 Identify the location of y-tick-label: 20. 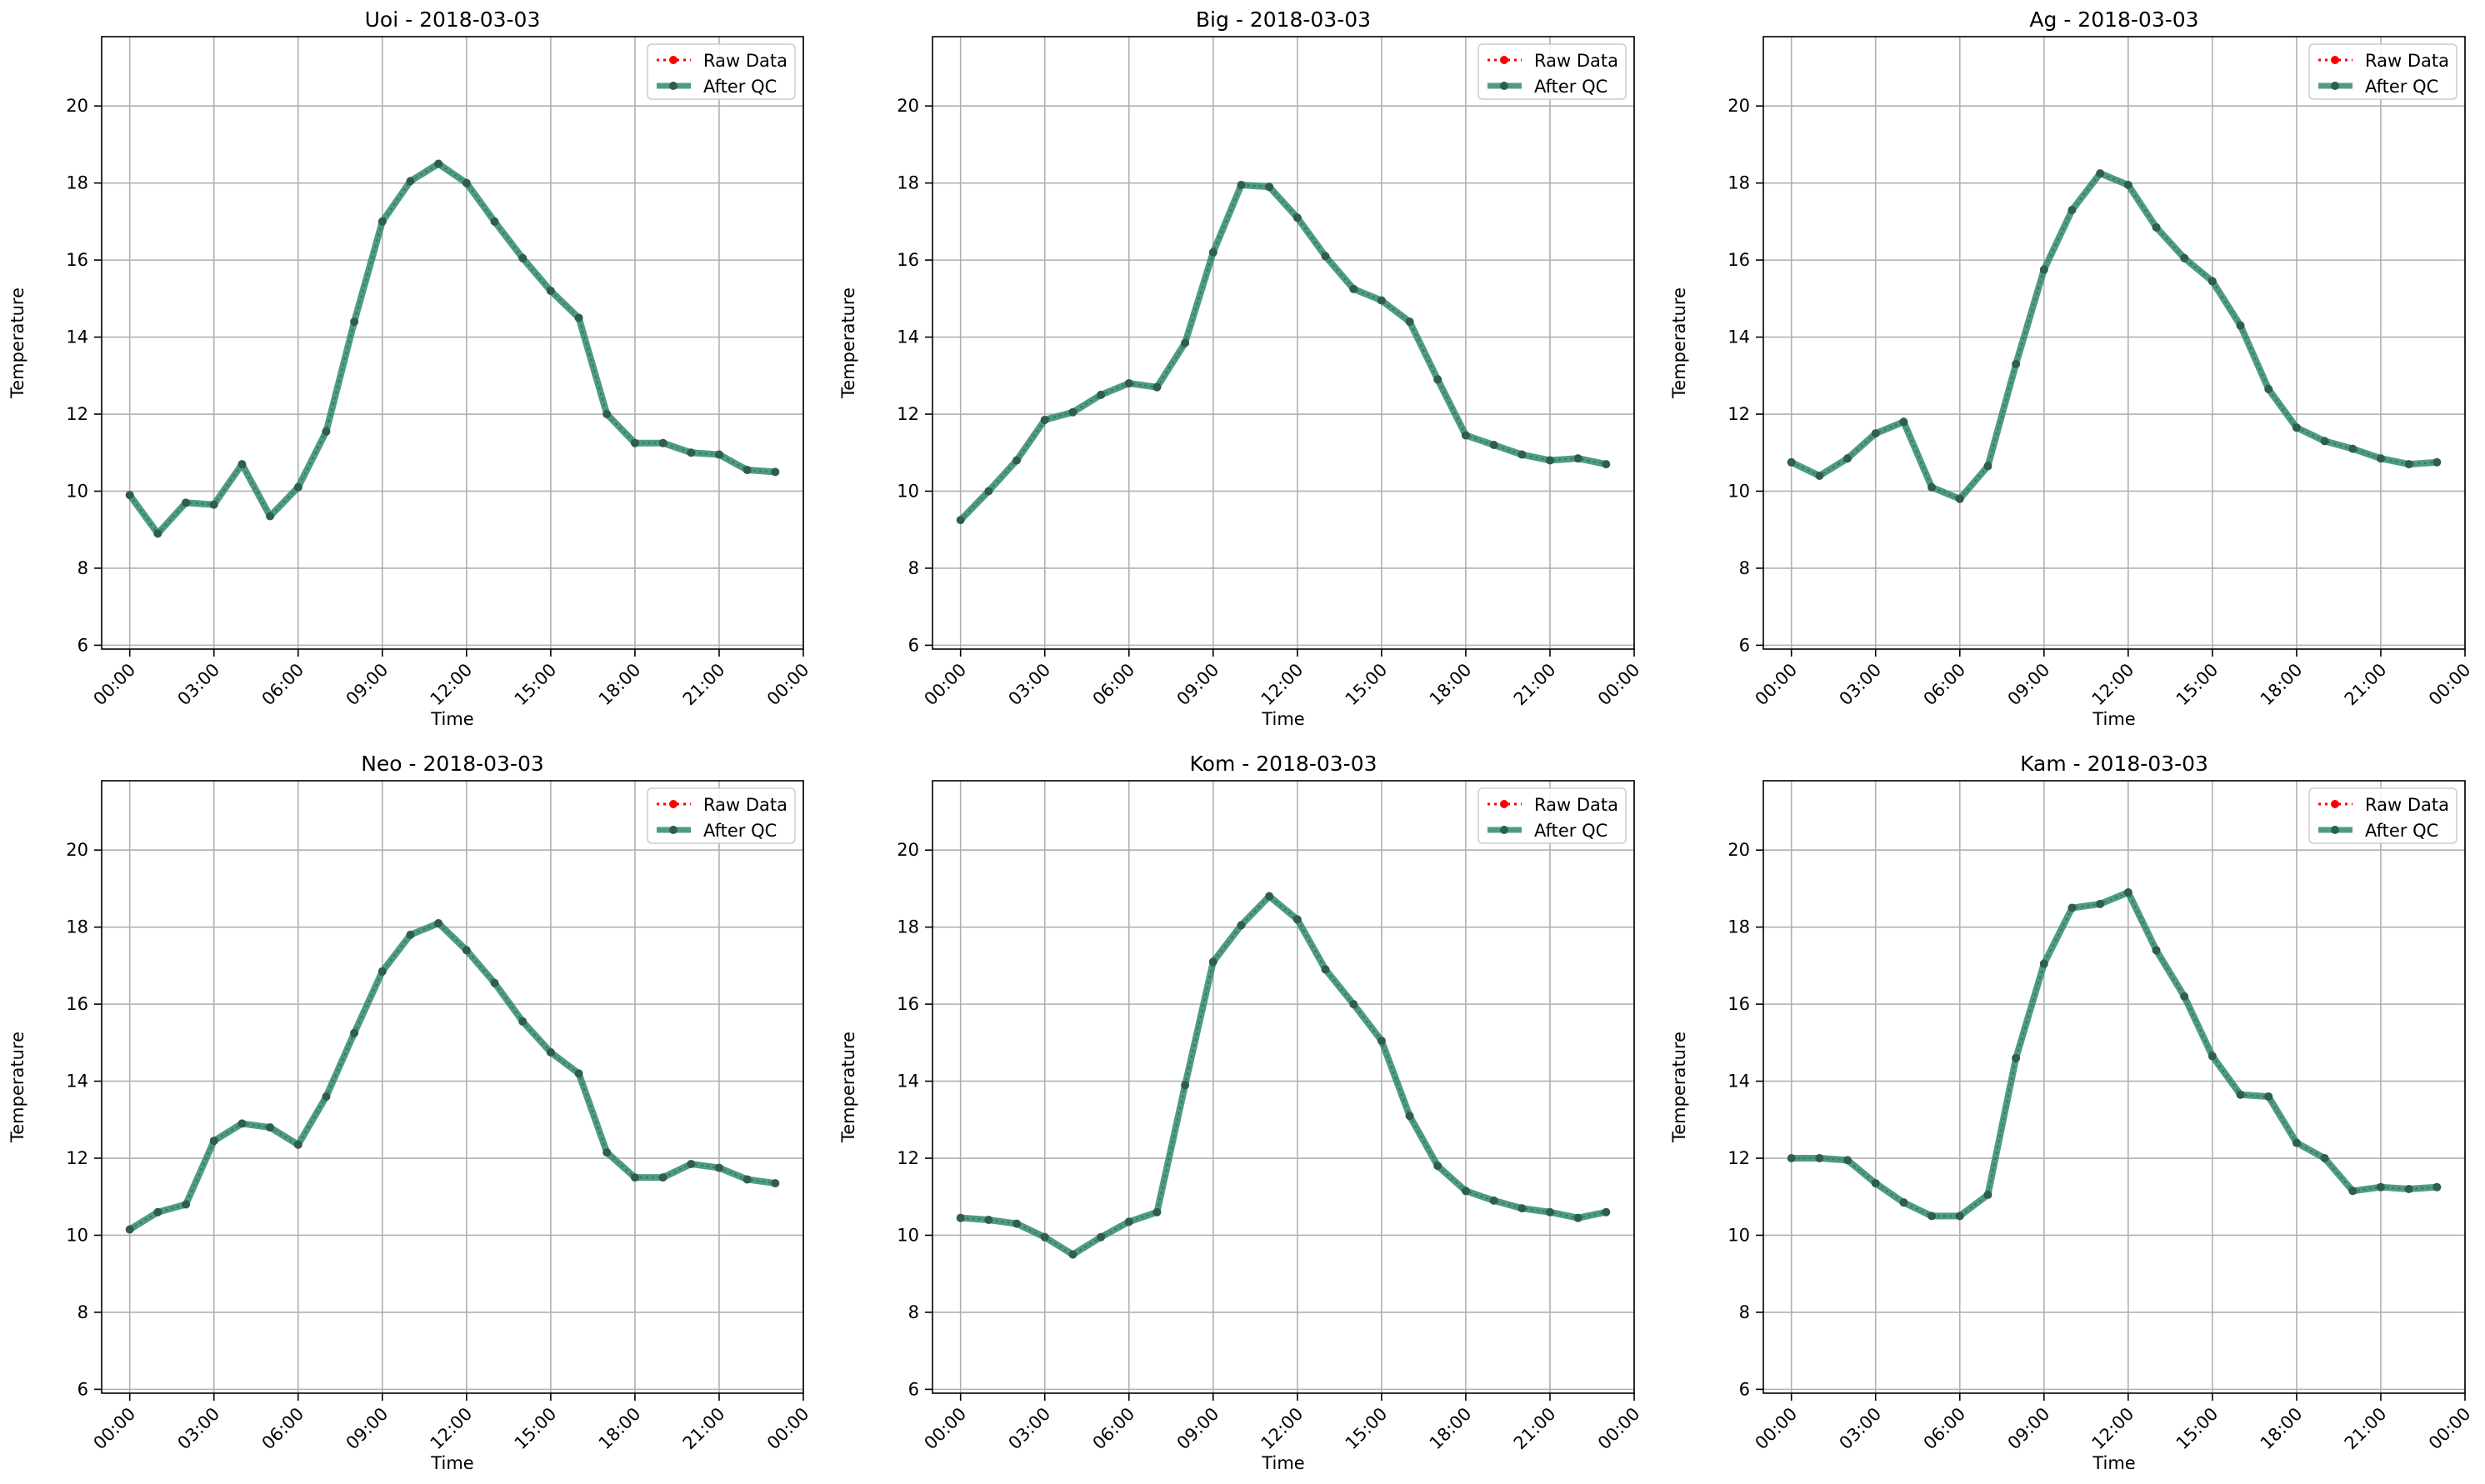
(77, 850).